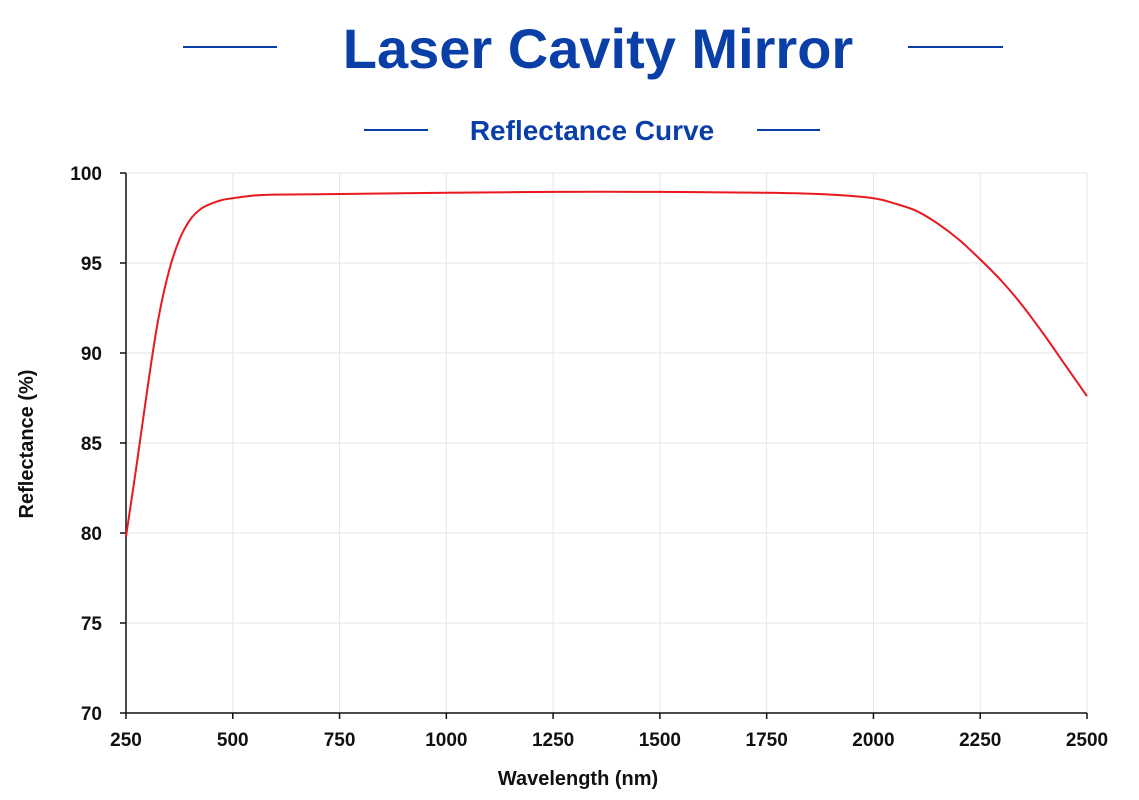 This screenshot has width=1139, height=800. I want to click on x-tick-label: 500, so click(233, 740).